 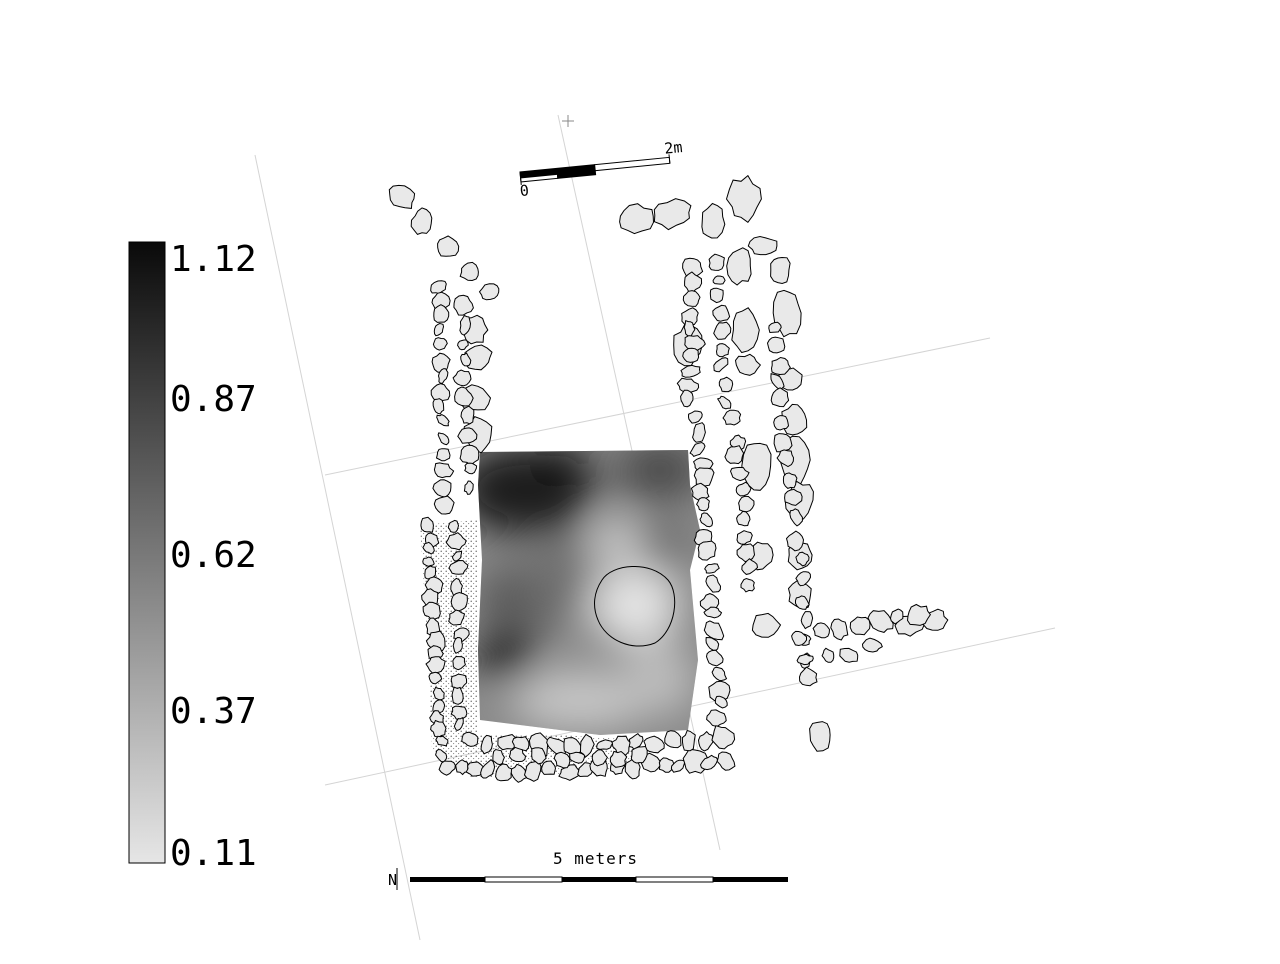 What do you see at coordinates (393, 879) in the screenshot?
I see `north-arrow-icon: N` at bounding box center [393, 879].